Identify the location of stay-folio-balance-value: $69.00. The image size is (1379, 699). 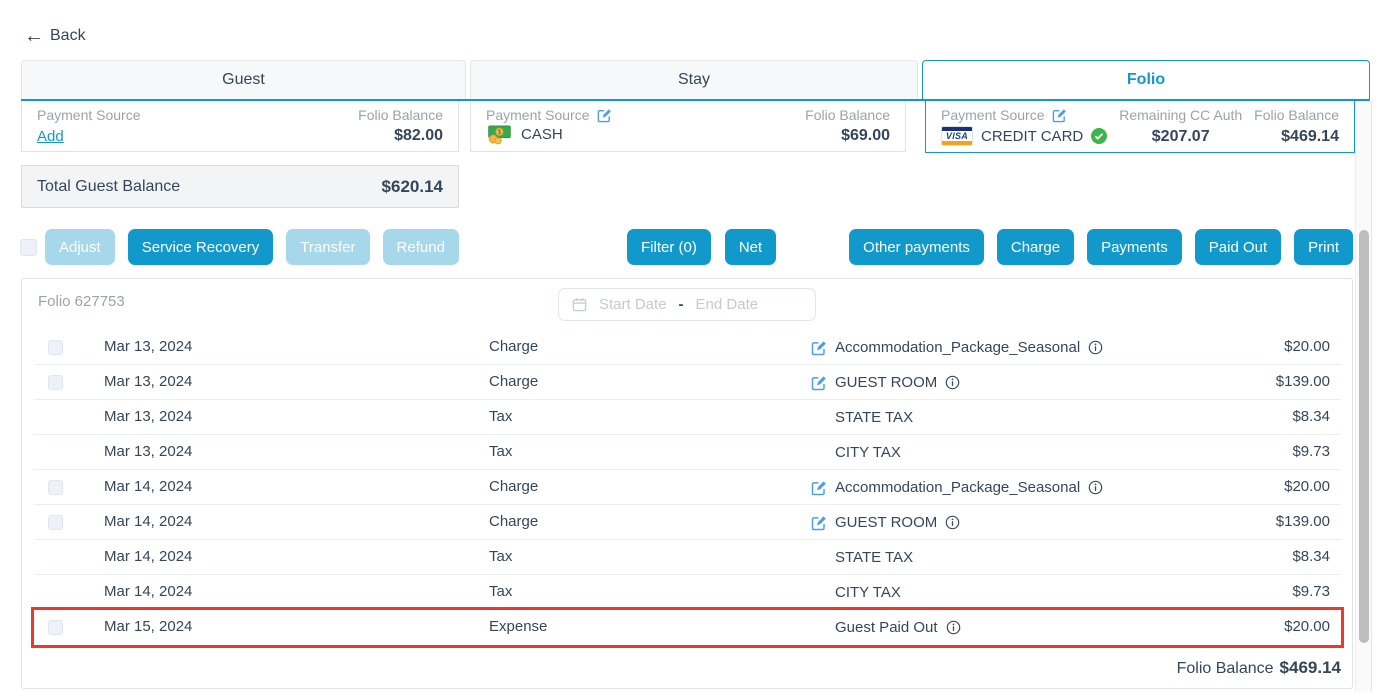
(865, 135).